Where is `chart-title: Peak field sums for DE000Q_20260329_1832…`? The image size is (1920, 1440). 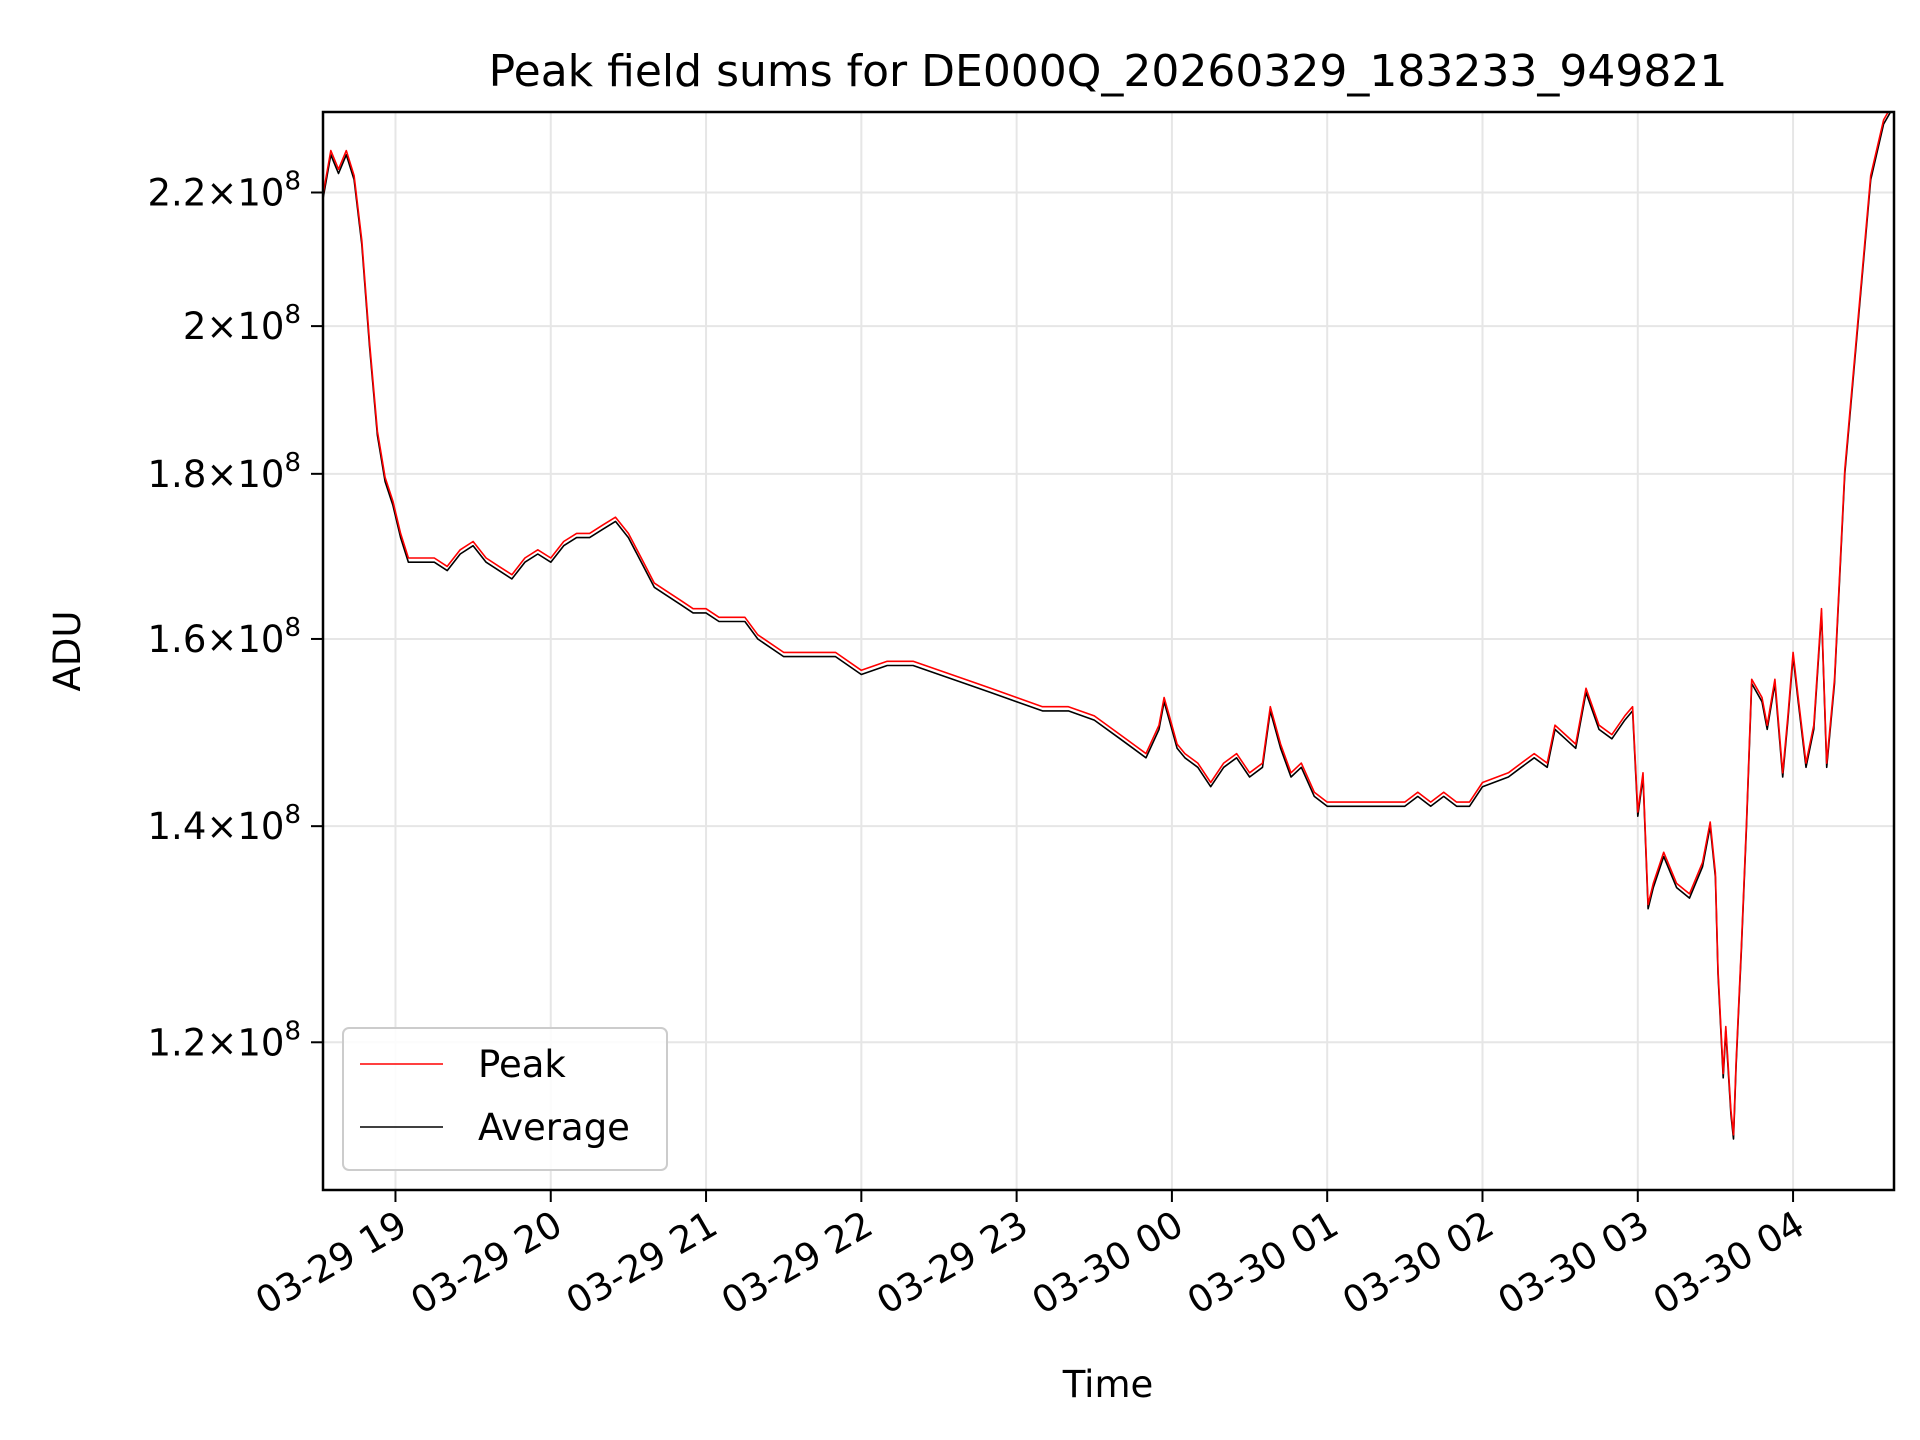
chart-title: Peak field sums for DE000Q_20260329_1832… is located at coordinates (1108, 71).